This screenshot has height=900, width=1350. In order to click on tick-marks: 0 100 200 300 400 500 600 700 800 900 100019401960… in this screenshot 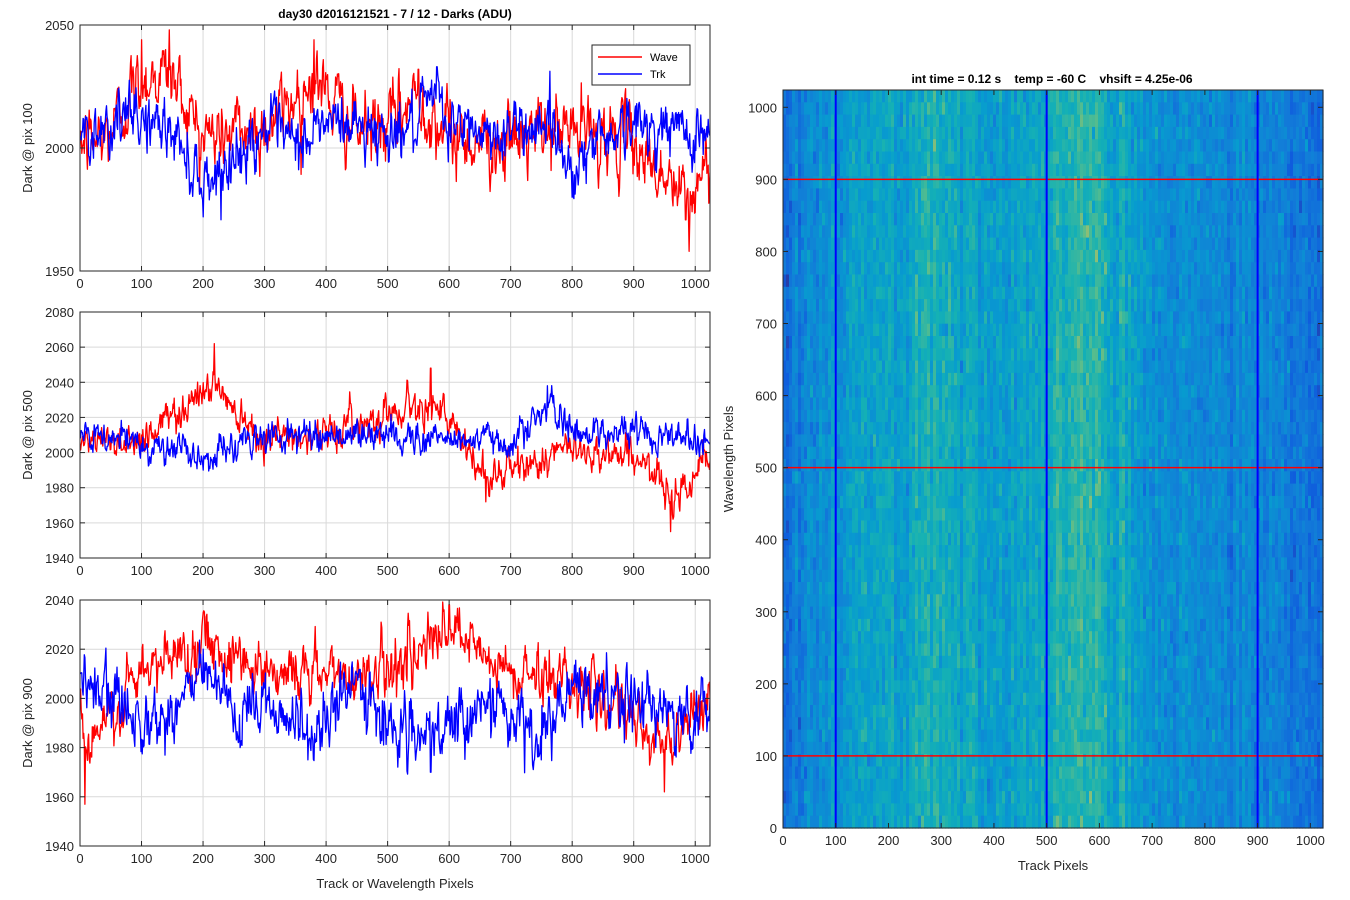, I will do `click(377, 441)`.